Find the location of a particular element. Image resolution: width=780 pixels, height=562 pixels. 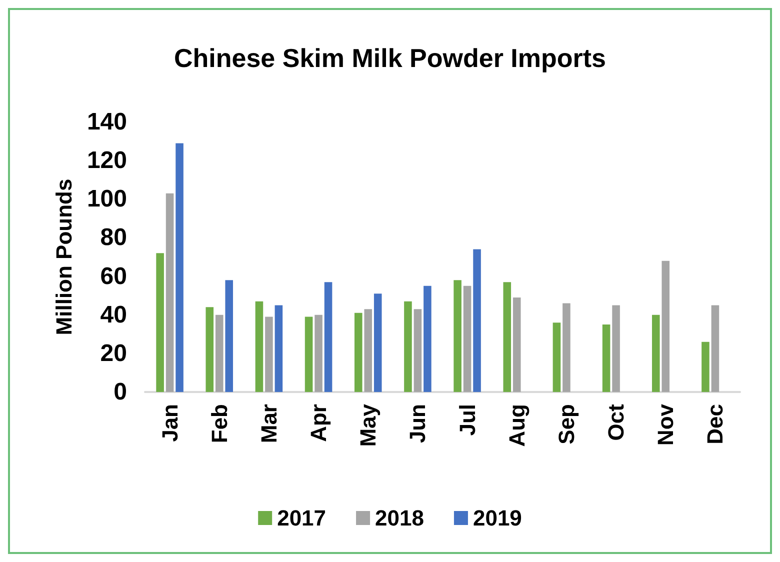

x-tick-label: Jan is located at coordinates (169, 423).